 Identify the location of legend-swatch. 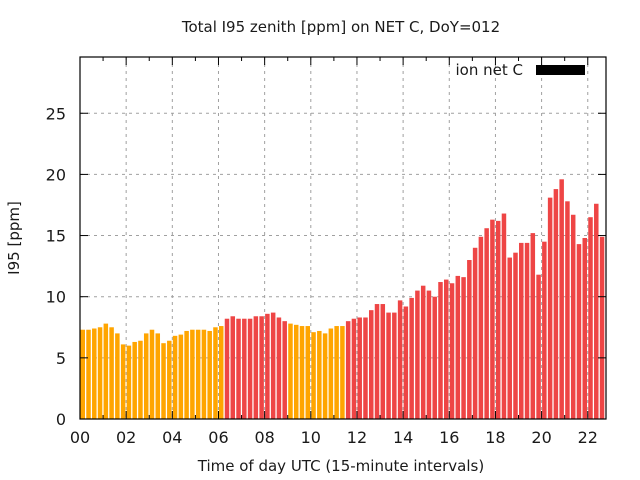
(560, 70).